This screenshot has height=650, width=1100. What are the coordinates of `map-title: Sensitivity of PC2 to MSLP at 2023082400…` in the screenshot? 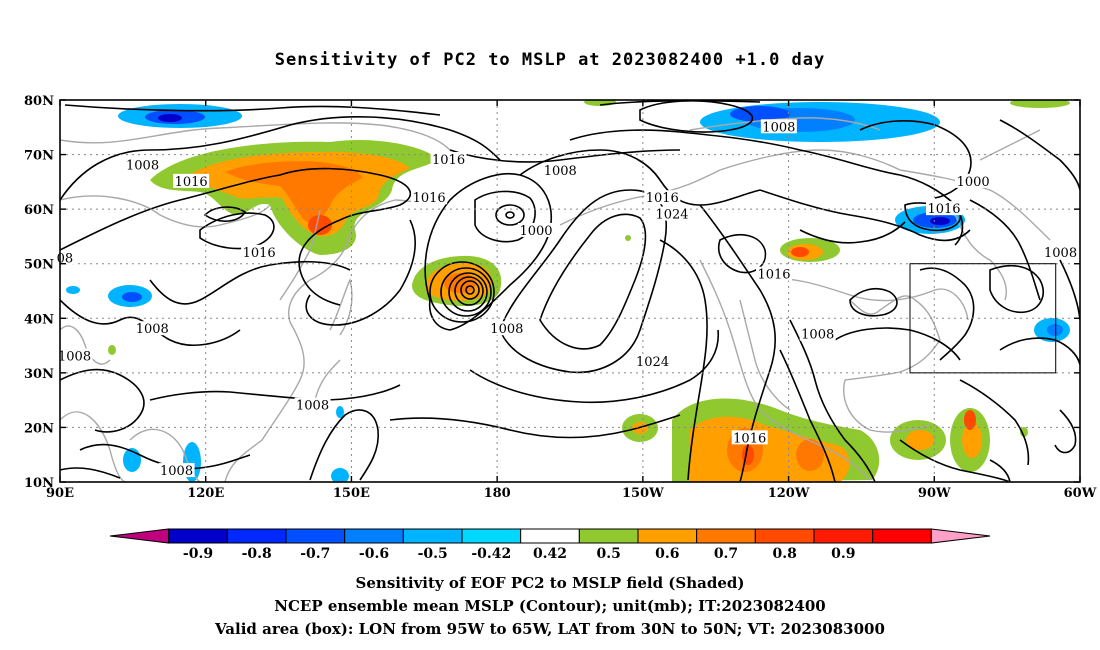 It's located at (550, 60).